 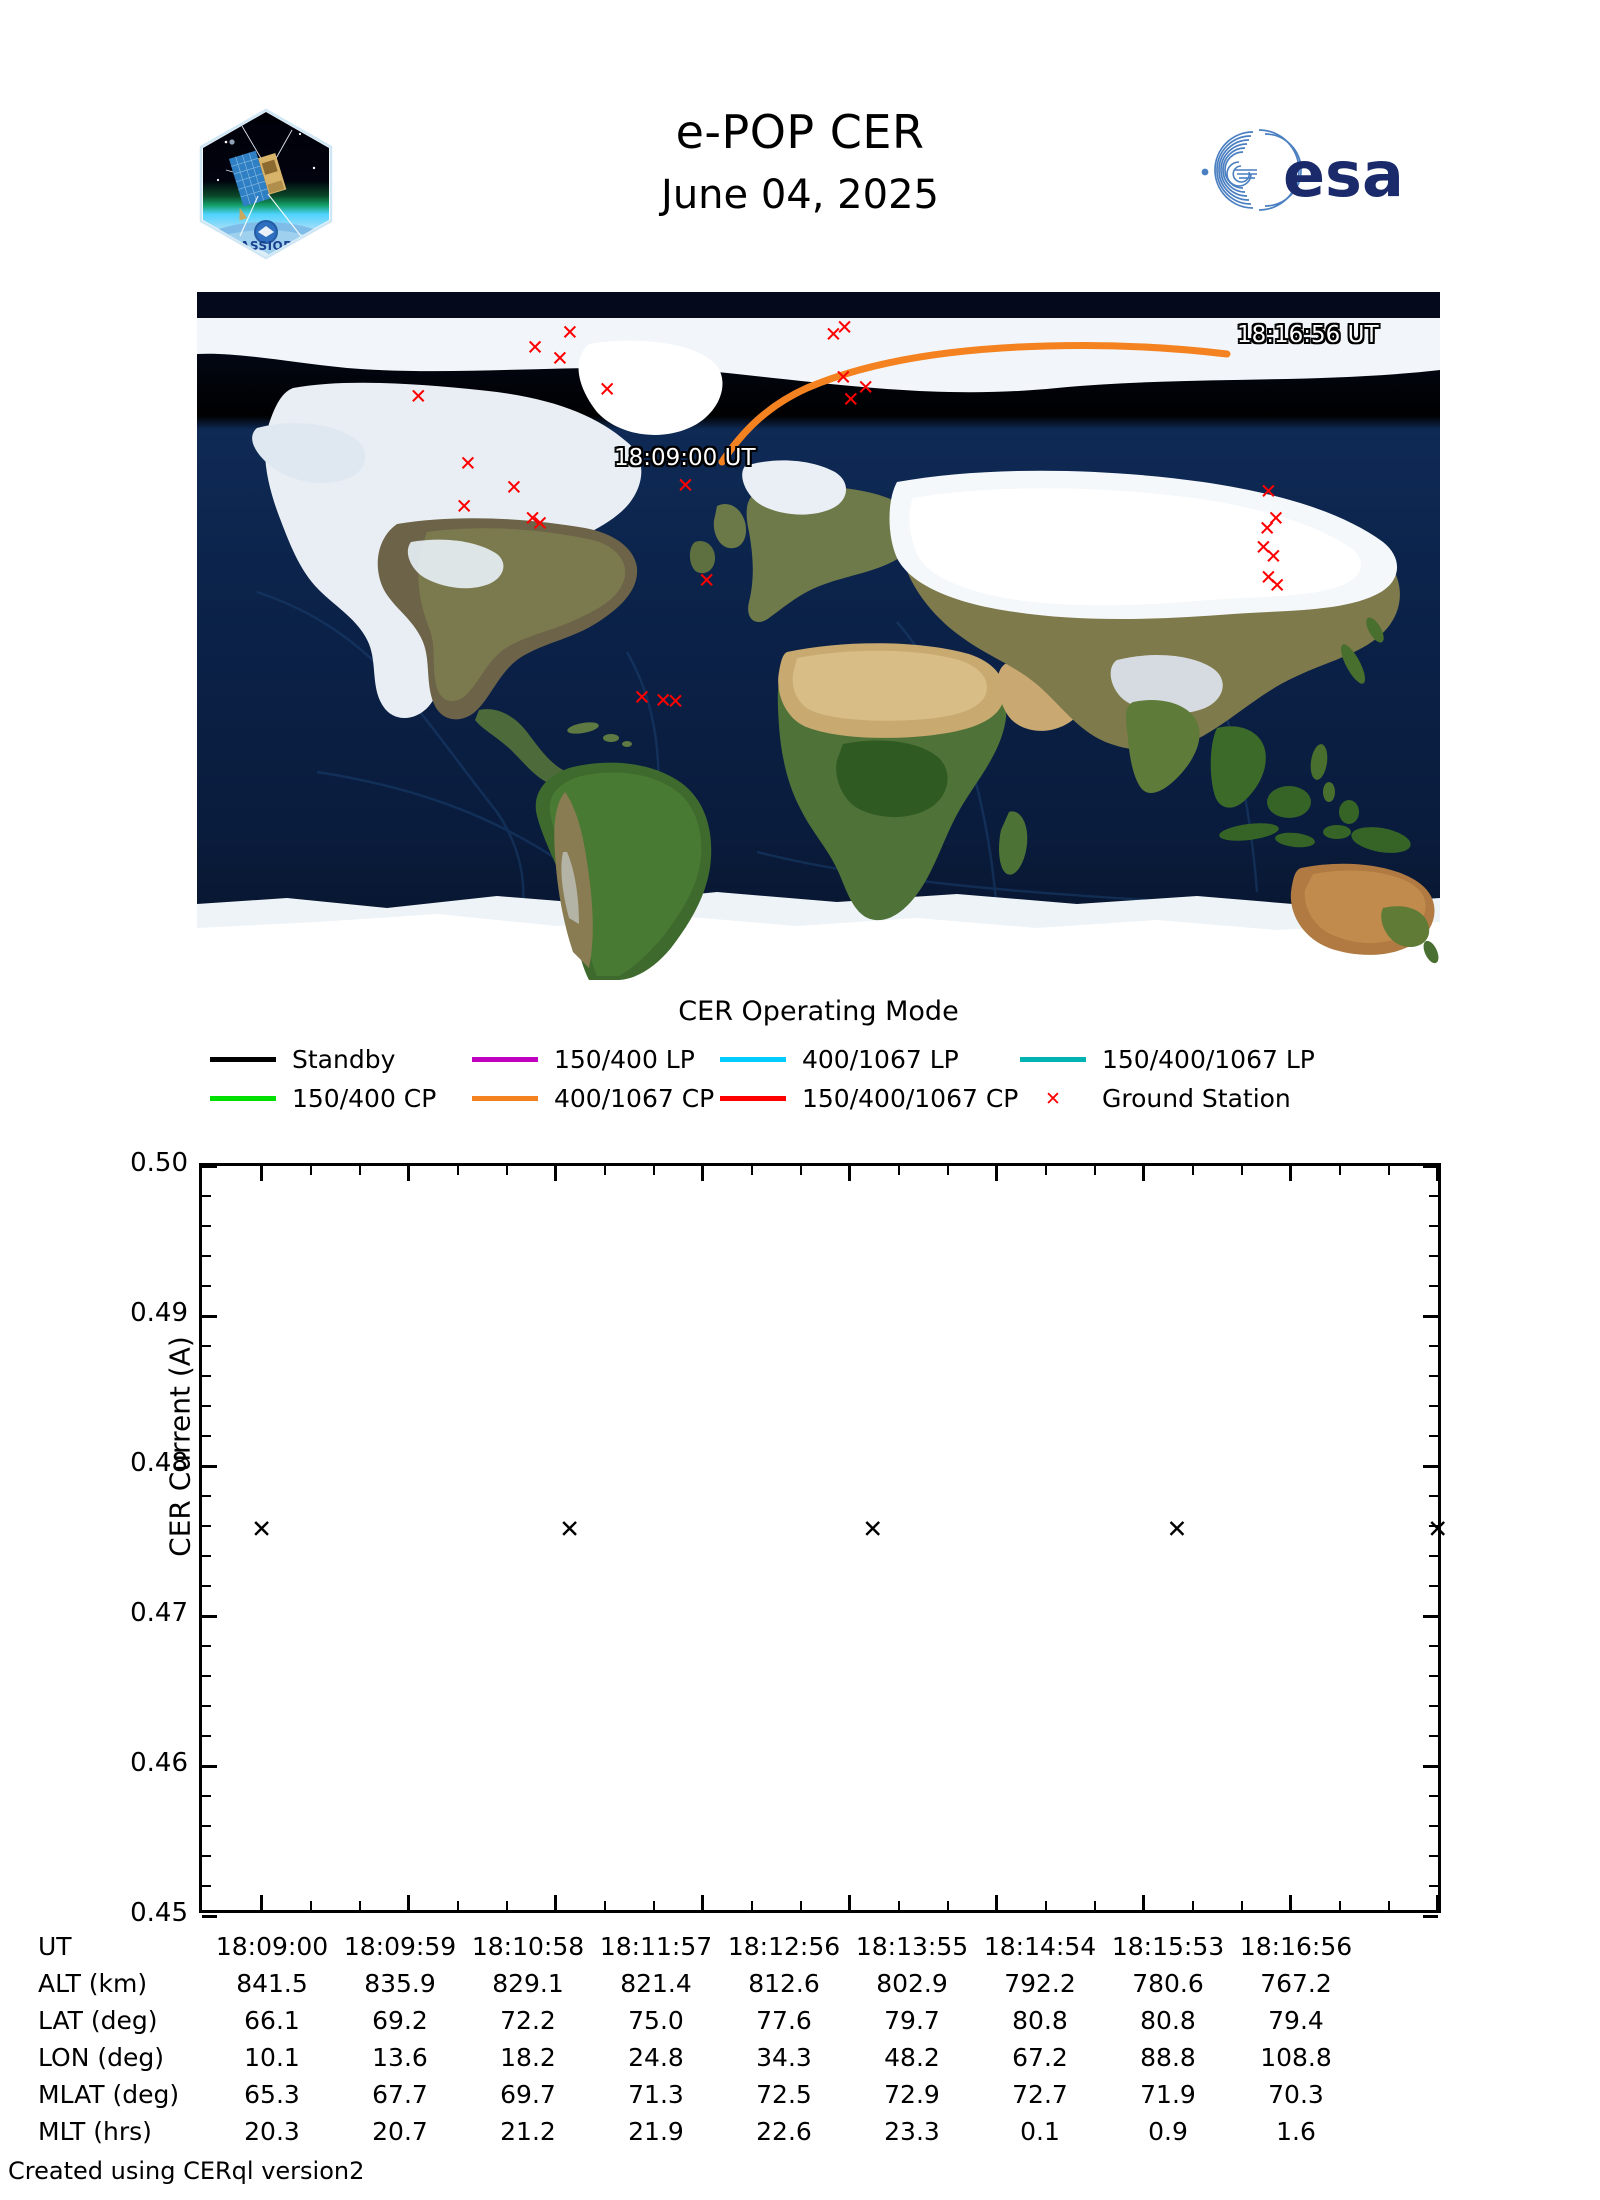 What do you see at coordinates (656, 2094) in the screenshot?
I see `table-cell: 71.3` at bounding box center [656, 2094].